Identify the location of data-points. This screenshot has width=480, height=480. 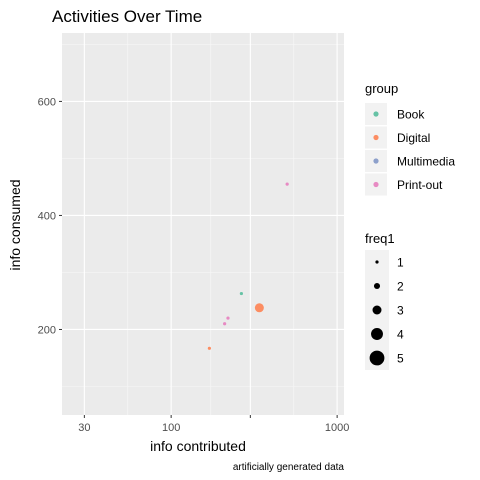
(248, 266).